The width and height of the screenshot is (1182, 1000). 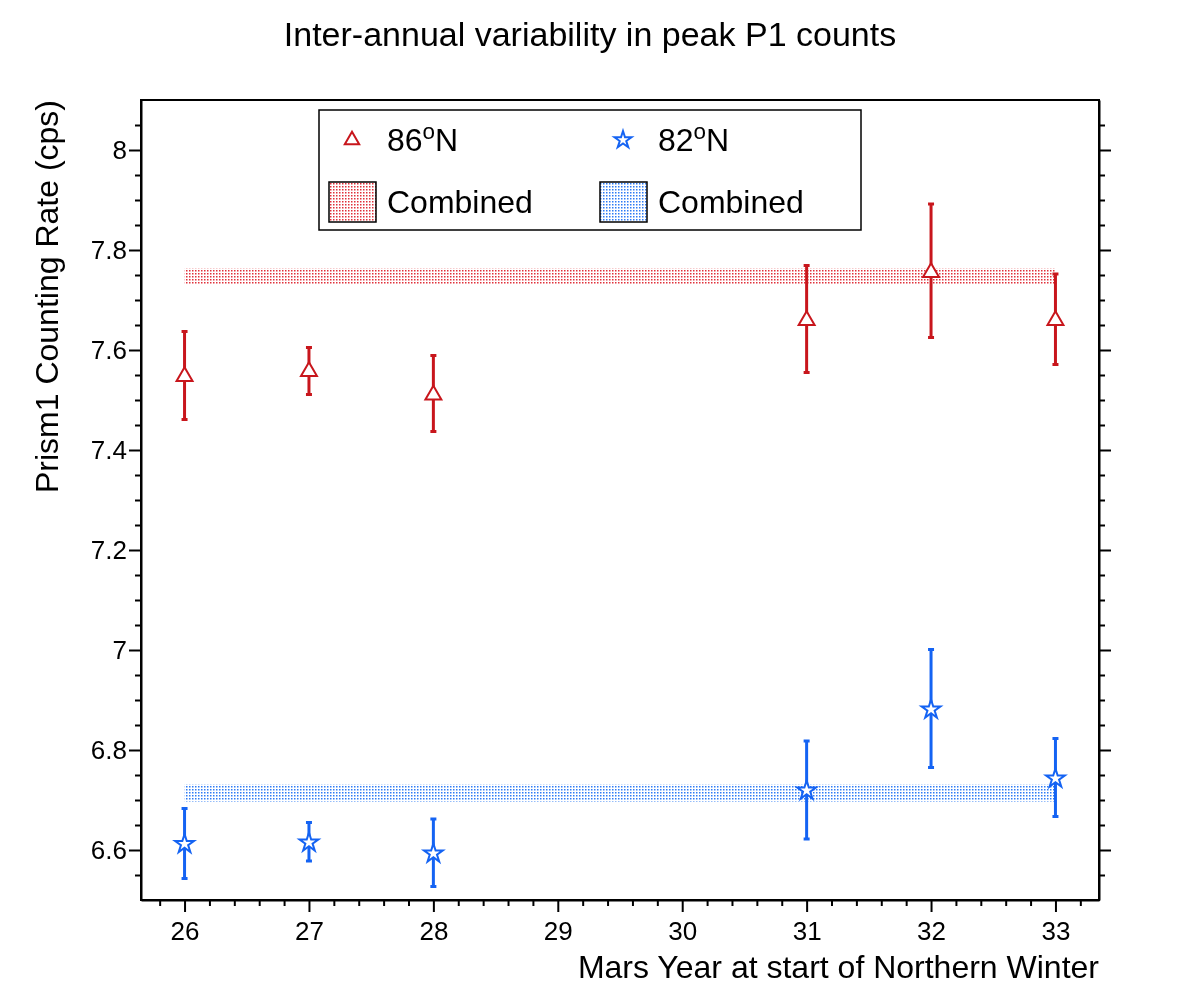 I want to click on y-tick-label: 7.8, so click(x=108, y=249).